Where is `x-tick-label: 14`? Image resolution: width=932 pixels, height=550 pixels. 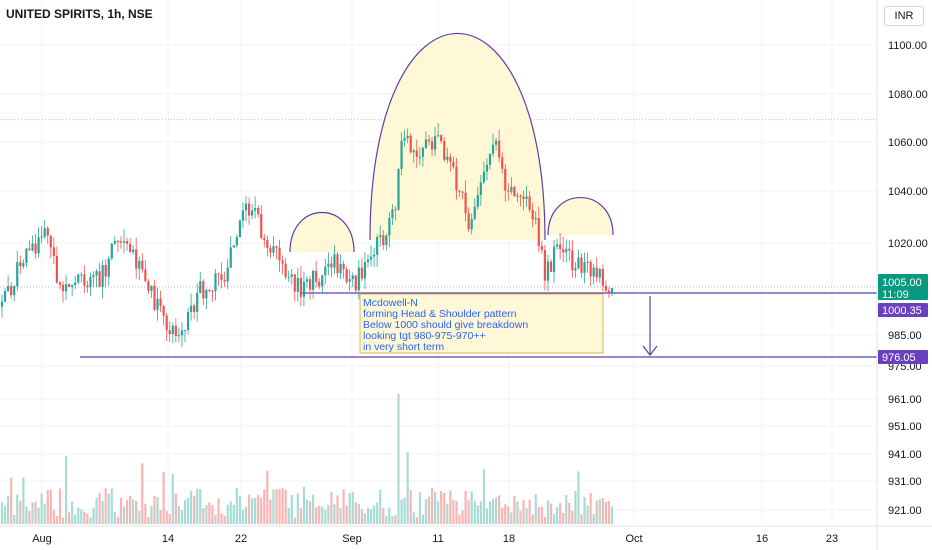 x-tick-label: 14 is located at coordinates (168, 539).